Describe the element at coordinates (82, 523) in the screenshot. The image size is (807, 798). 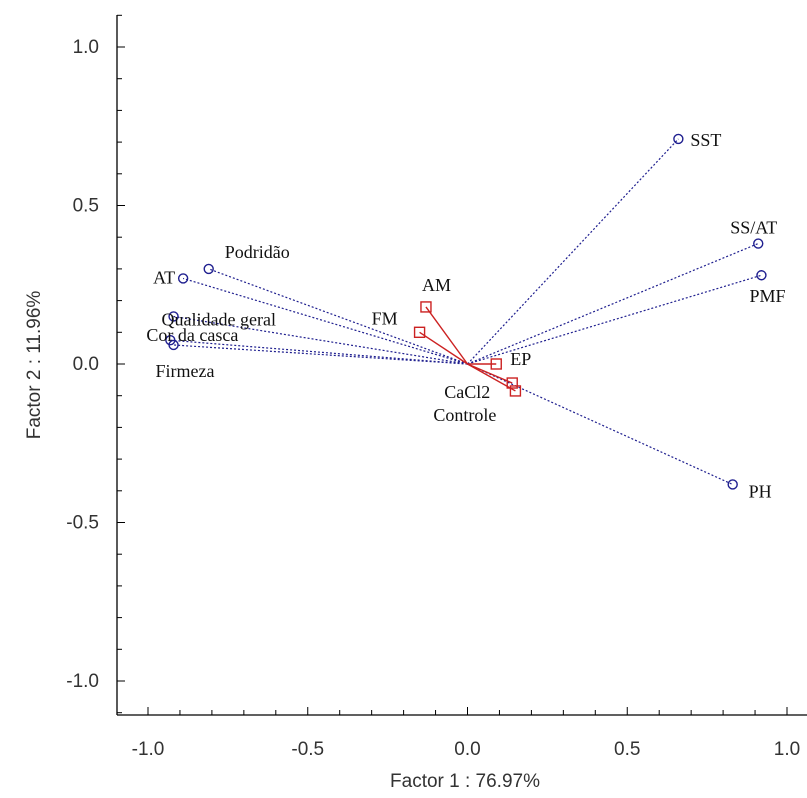
I see `y-tick-label: -0.5` at that location.